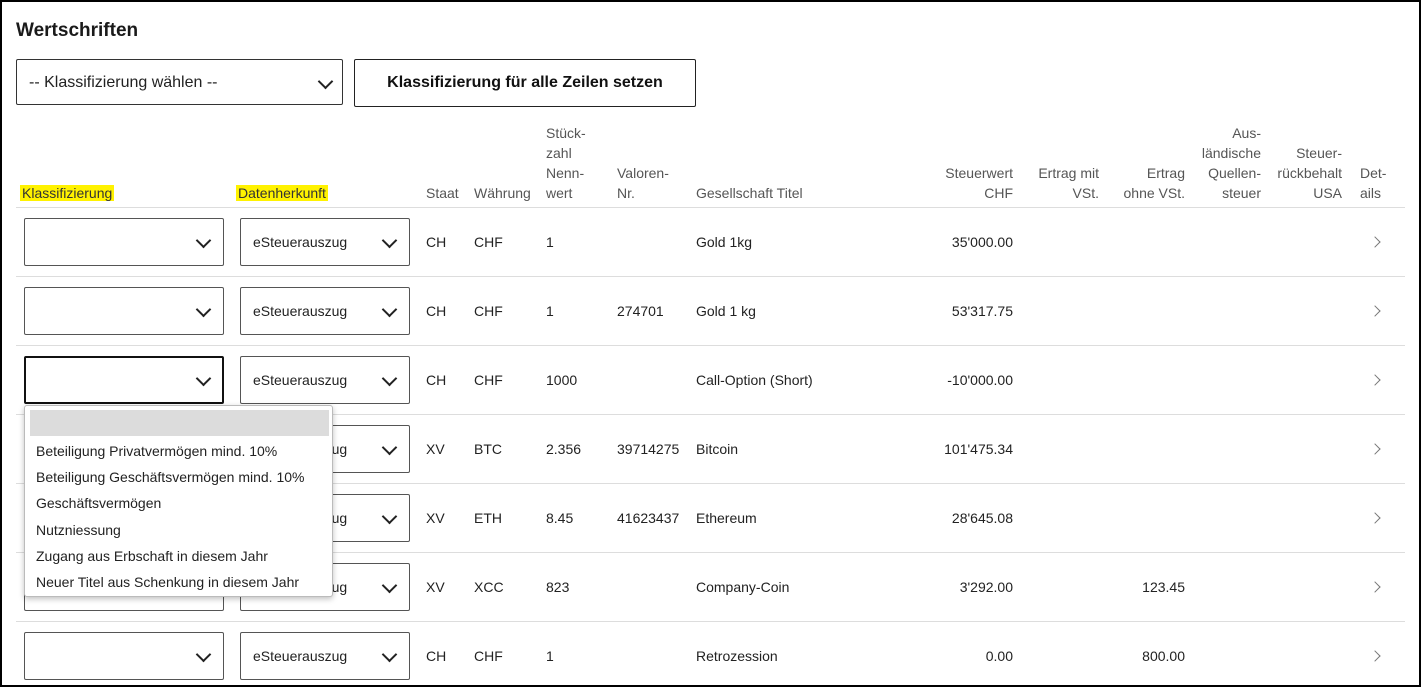 The image size is (1421, 687). I want to click on classification-select-all: -- Klassifizierung wählen --, so click(179, 82).